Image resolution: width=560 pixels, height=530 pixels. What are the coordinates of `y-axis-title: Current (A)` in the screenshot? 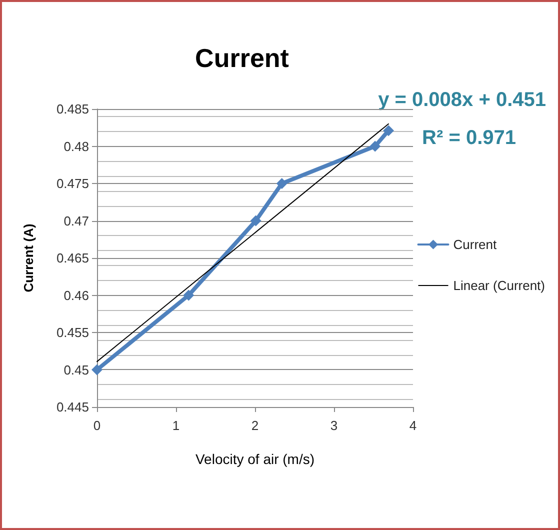 It's located at (28, 258).